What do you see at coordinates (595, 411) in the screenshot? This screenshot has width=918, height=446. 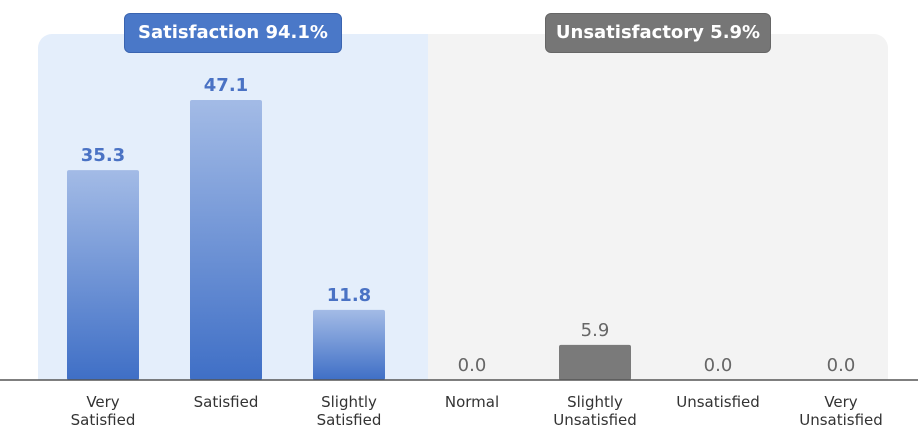 I see `x-tick-label: Slightly Unsatisfied` at bounding box center [595, 411].